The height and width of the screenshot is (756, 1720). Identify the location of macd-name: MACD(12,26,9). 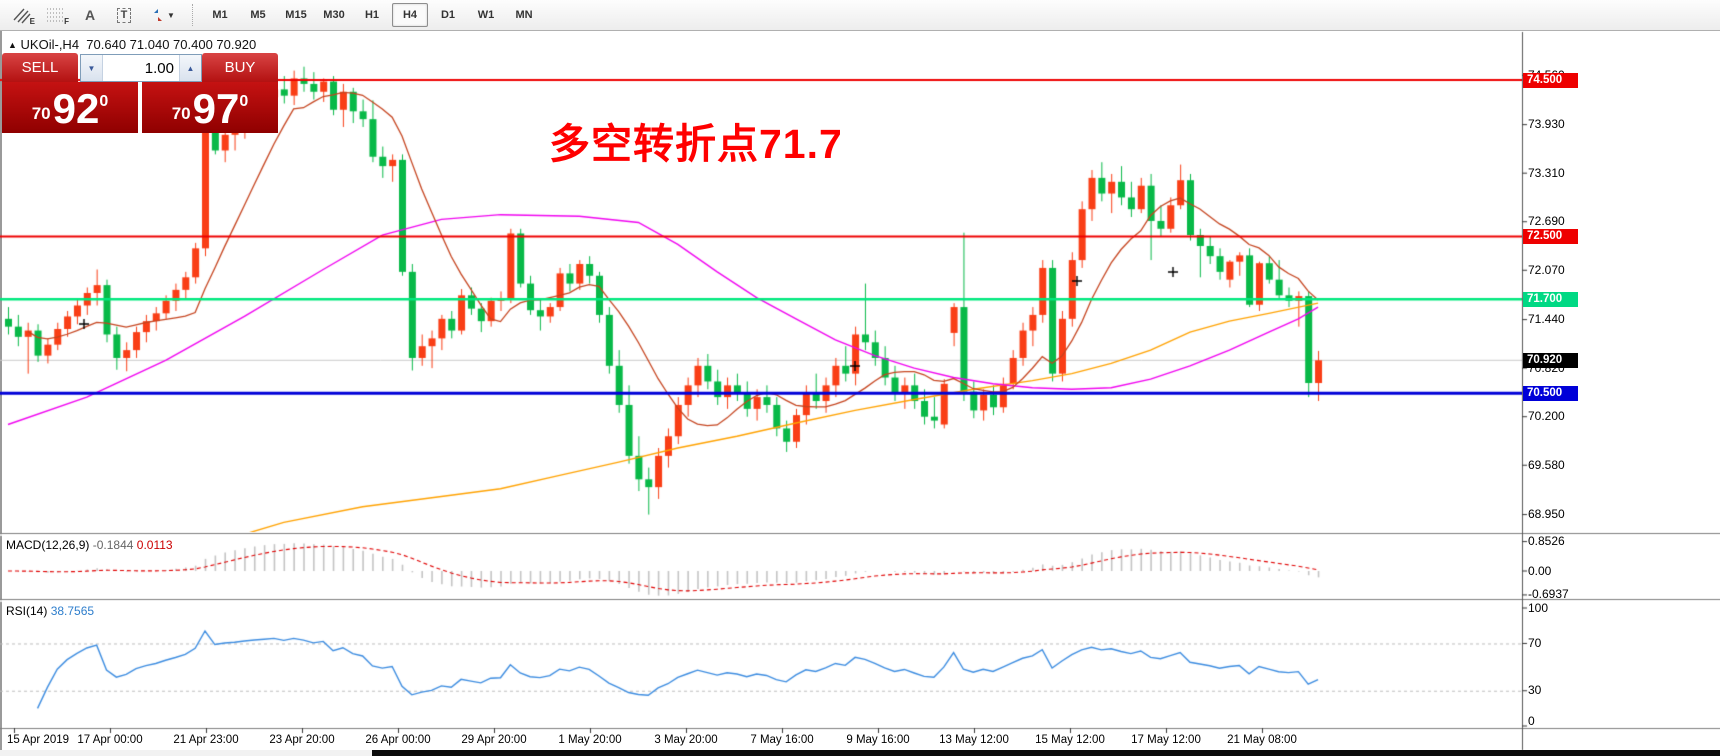
(48, 545).